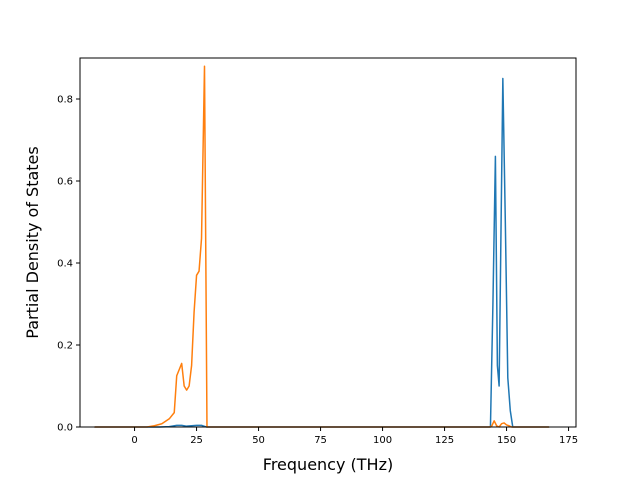  Describe the element at coordinates (196, 440) in the screenshot. I see `x-tick-label: 25` at that location.